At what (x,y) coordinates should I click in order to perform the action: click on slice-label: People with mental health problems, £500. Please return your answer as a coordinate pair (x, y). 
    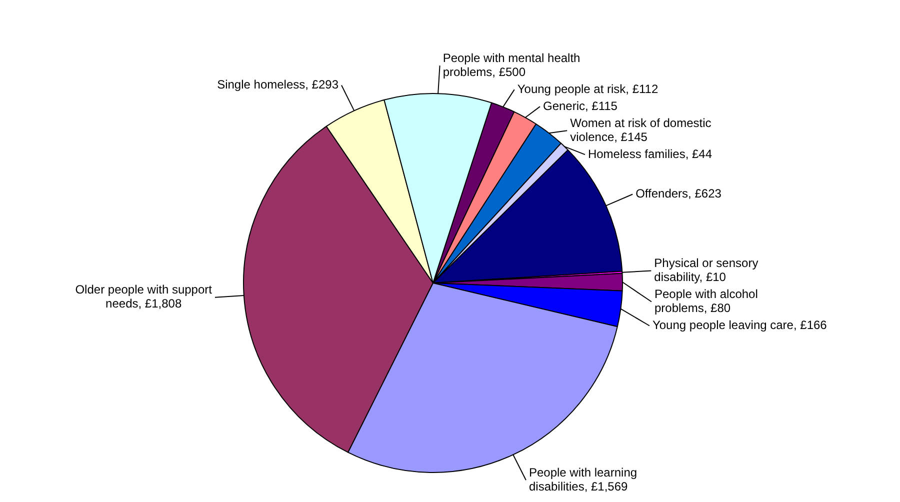
    Looking at the image, I should click on (511, 64).